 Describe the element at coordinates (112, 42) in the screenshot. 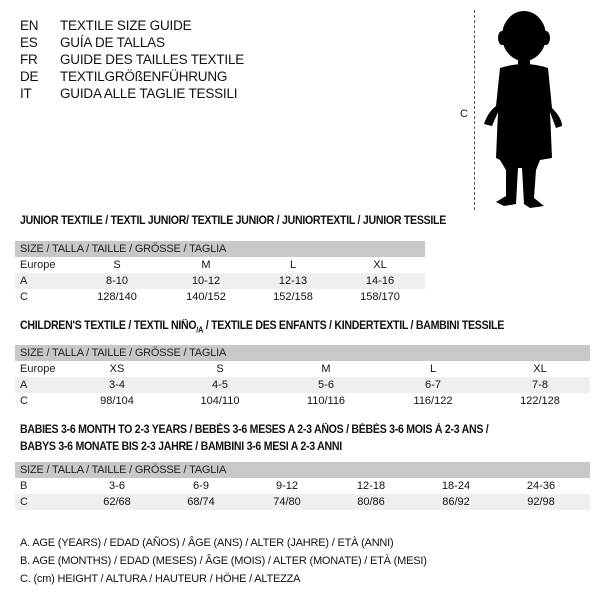

I see `language-title: GUÍA DE TALLAS` at that location.